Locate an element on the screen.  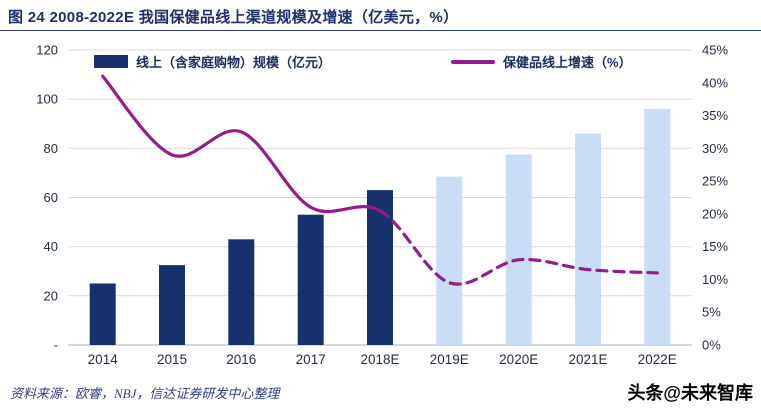
left-axis-tick-label: 40 is located at coordinates (51, 246).